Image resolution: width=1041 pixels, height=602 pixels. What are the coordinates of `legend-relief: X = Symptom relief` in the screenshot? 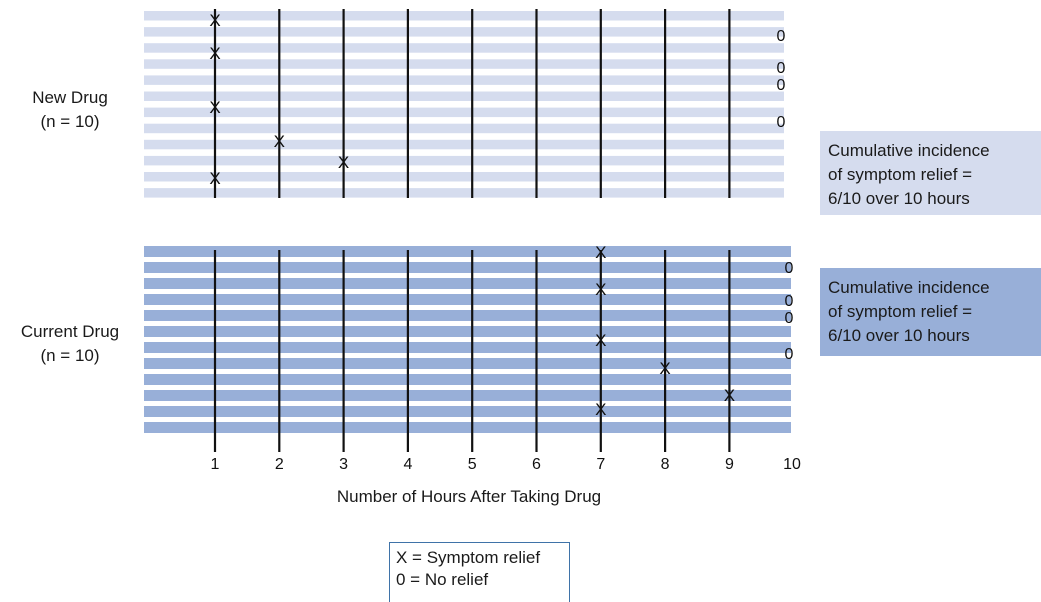 It's located at (468, 557).